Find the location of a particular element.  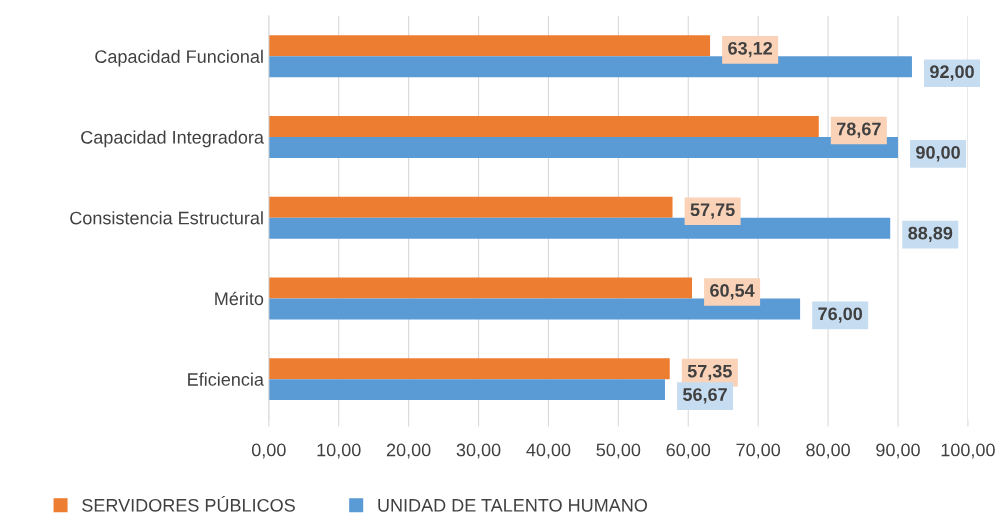

data-label: 76,00 is located at coordinates (840, 315).